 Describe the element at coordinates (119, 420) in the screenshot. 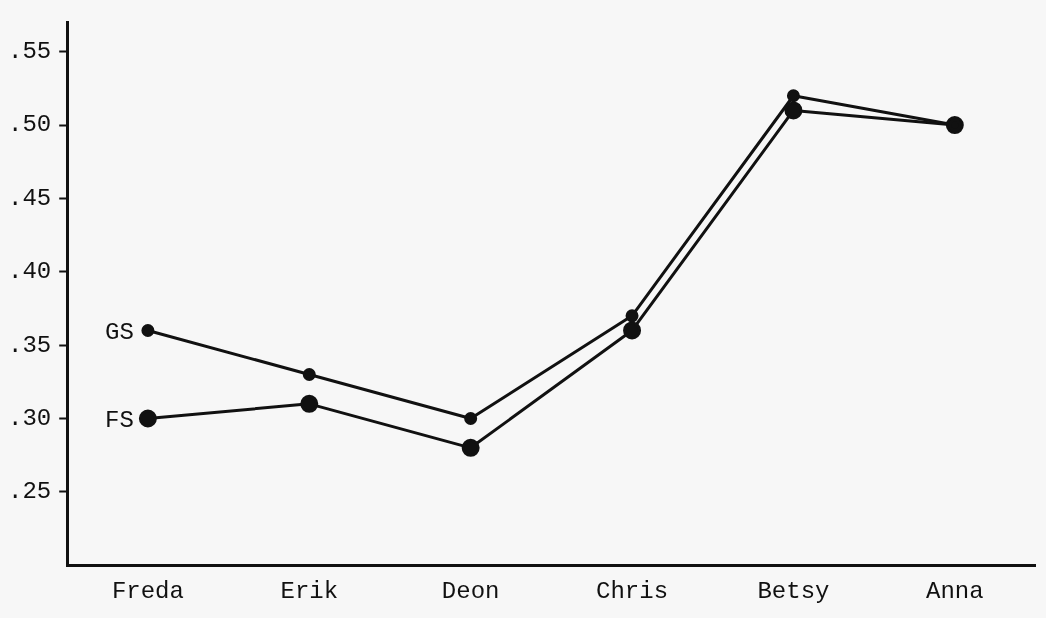

I see `series-label: FS` at that location.